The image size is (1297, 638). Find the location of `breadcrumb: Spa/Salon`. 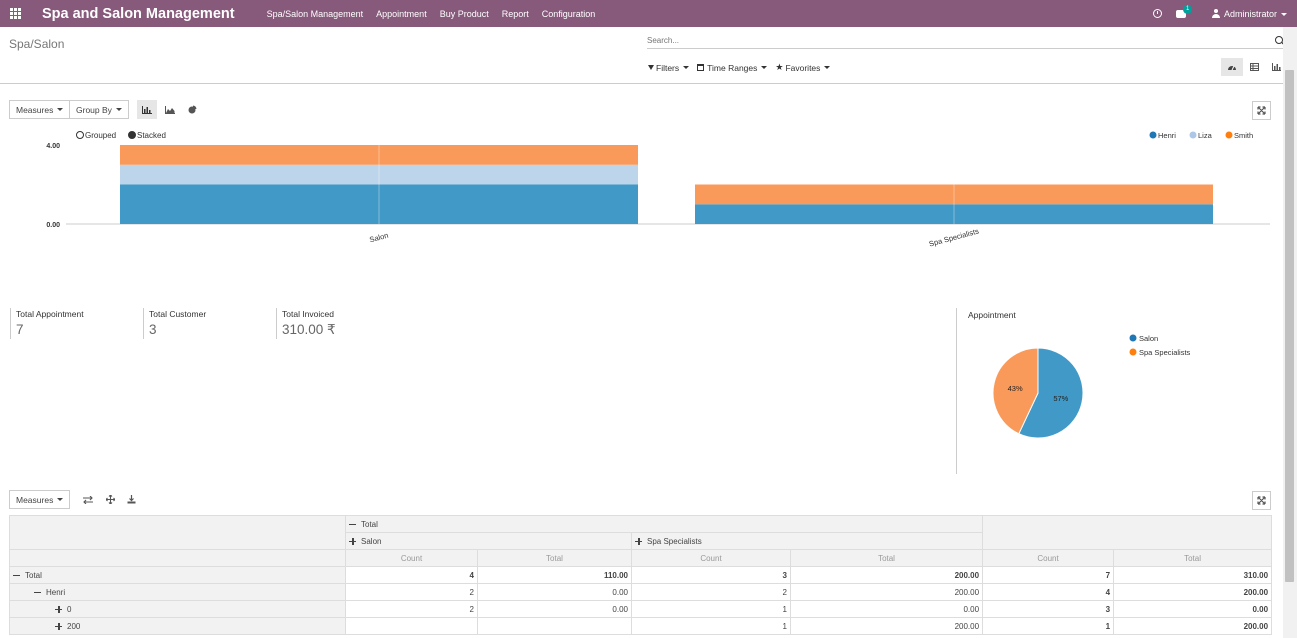

breadcrumb: Spa/Salon is located at coordinates (37, 44).